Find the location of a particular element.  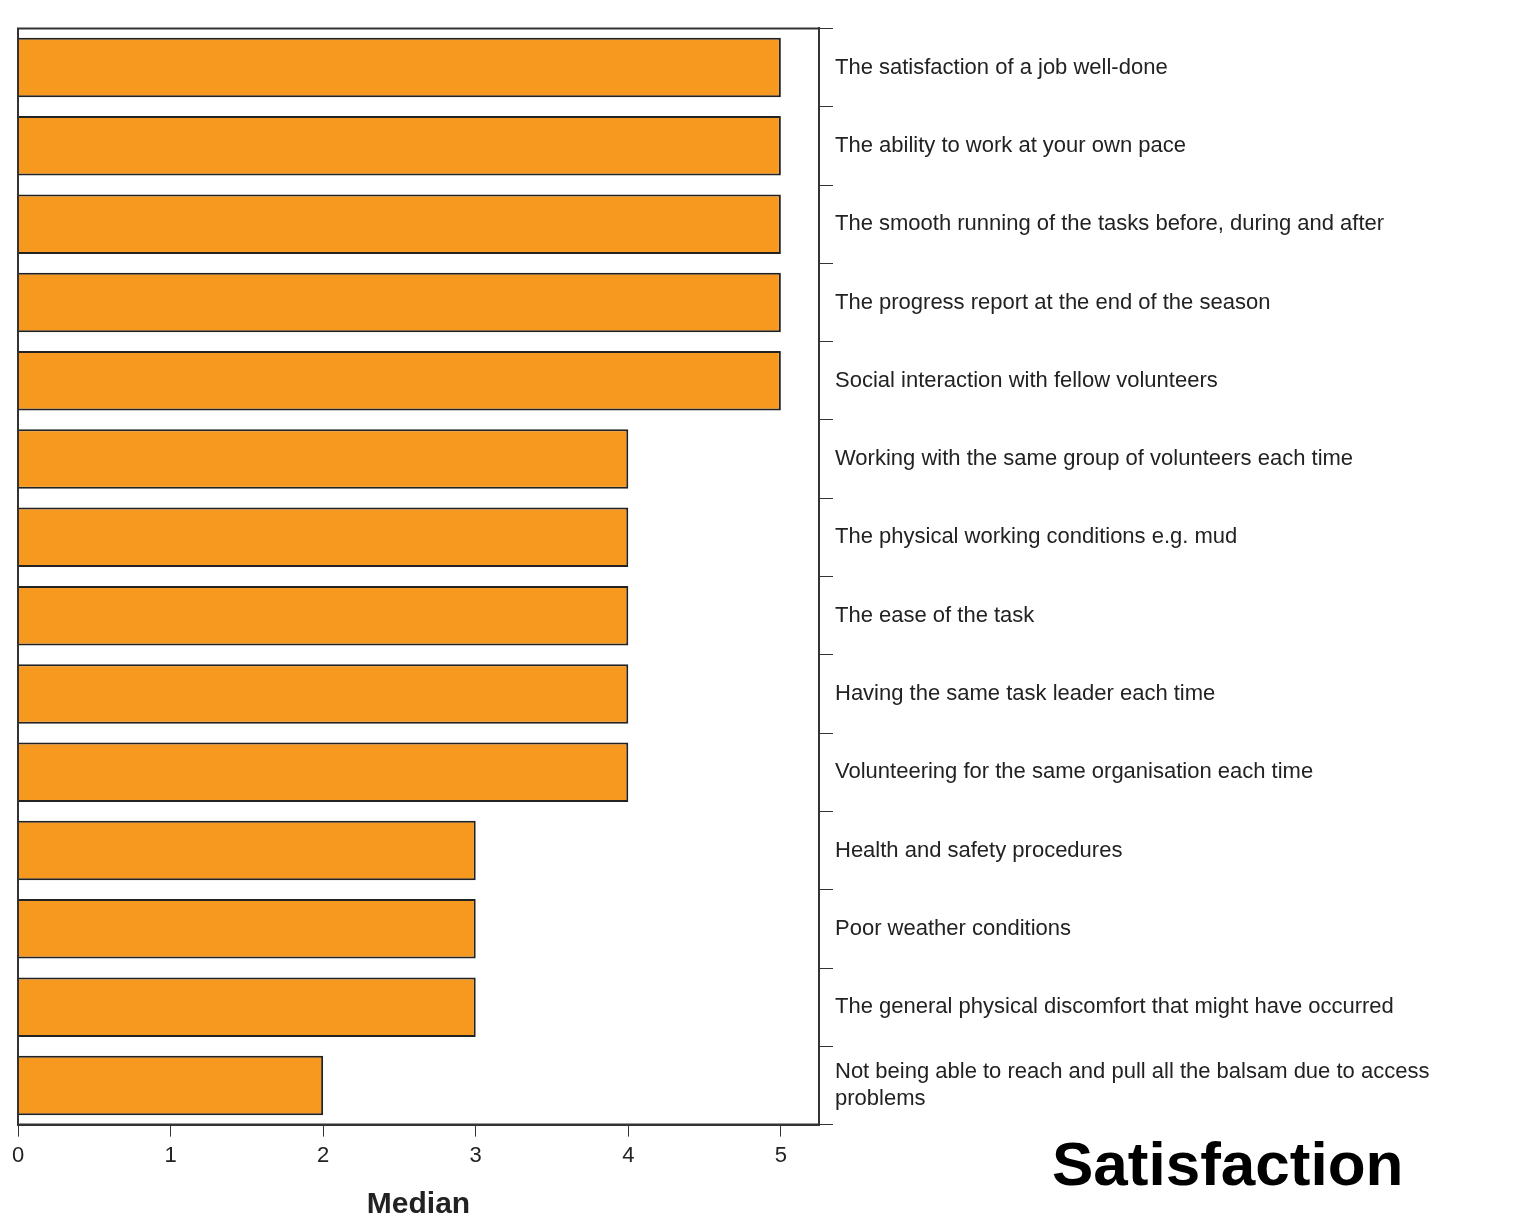

y-tick-label: Not being able to reach and pull all the balsam due to access problems is located at coordinates (1132, 1084).